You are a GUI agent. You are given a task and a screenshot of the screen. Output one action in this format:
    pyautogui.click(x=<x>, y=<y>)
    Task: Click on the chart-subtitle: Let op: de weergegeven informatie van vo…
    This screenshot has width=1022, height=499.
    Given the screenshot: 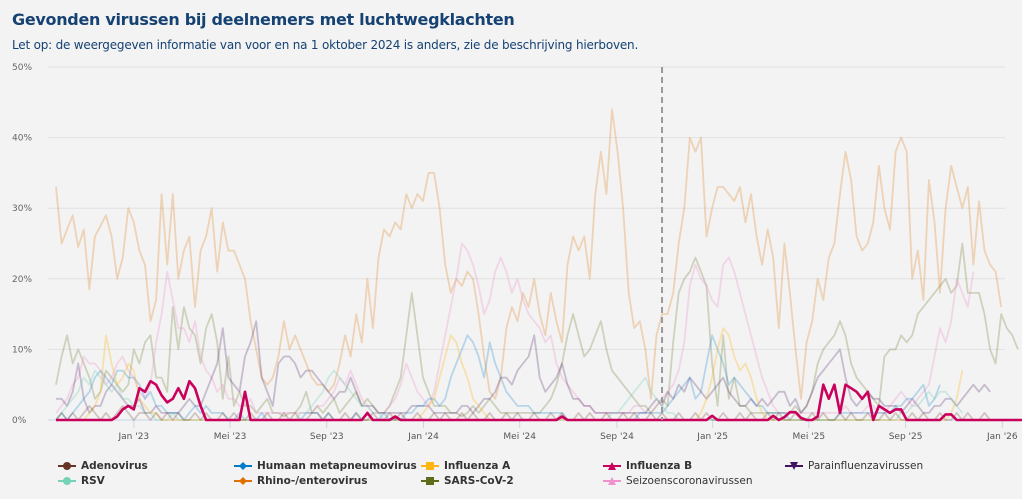 What is the action you would take?
    pyautogui.click(x=325, y=45)
    